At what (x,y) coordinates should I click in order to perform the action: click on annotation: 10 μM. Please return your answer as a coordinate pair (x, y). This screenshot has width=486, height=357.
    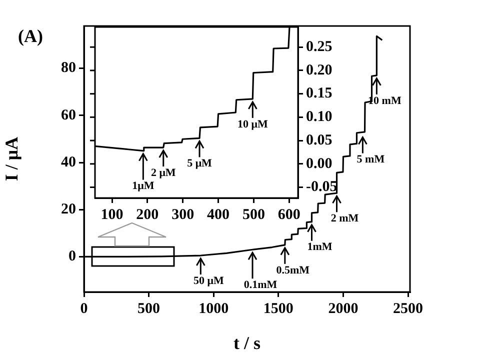
    Looking at the image, I should click on (252, 124).